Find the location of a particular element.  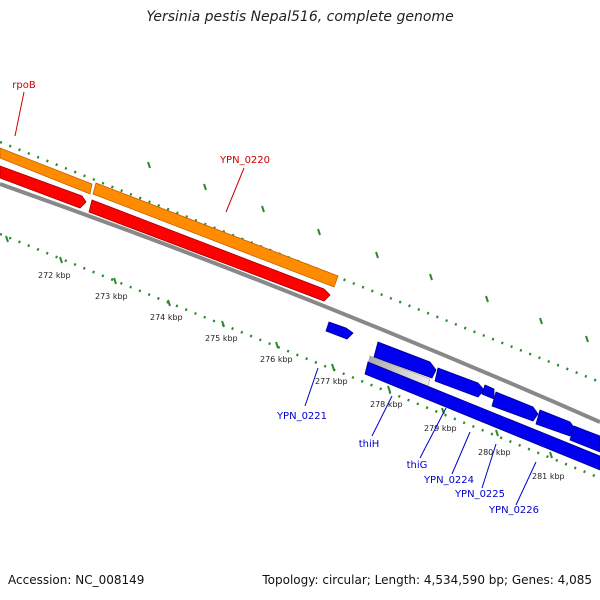

tick-label-274: 274 kbp is located at coordinates (166, 317).